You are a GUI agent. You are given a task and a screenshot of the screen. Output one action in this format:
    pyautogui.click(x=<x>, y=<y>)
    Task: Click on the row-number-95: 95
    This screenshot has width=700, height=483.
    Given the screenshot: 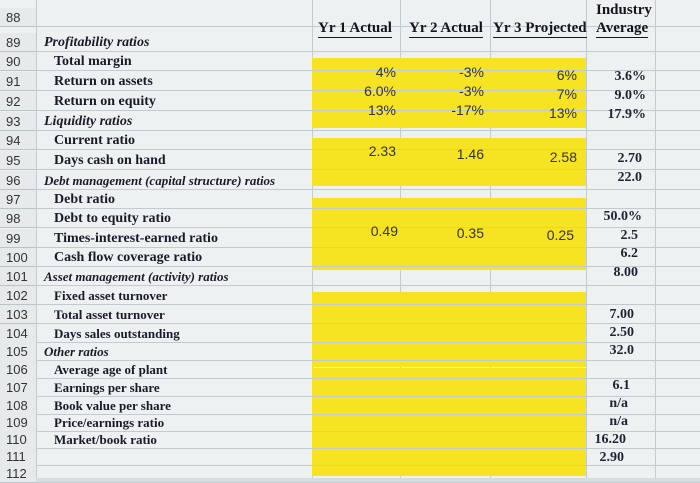 What is the action you would take?
    pyautogui.click(x=18, y=160)
    